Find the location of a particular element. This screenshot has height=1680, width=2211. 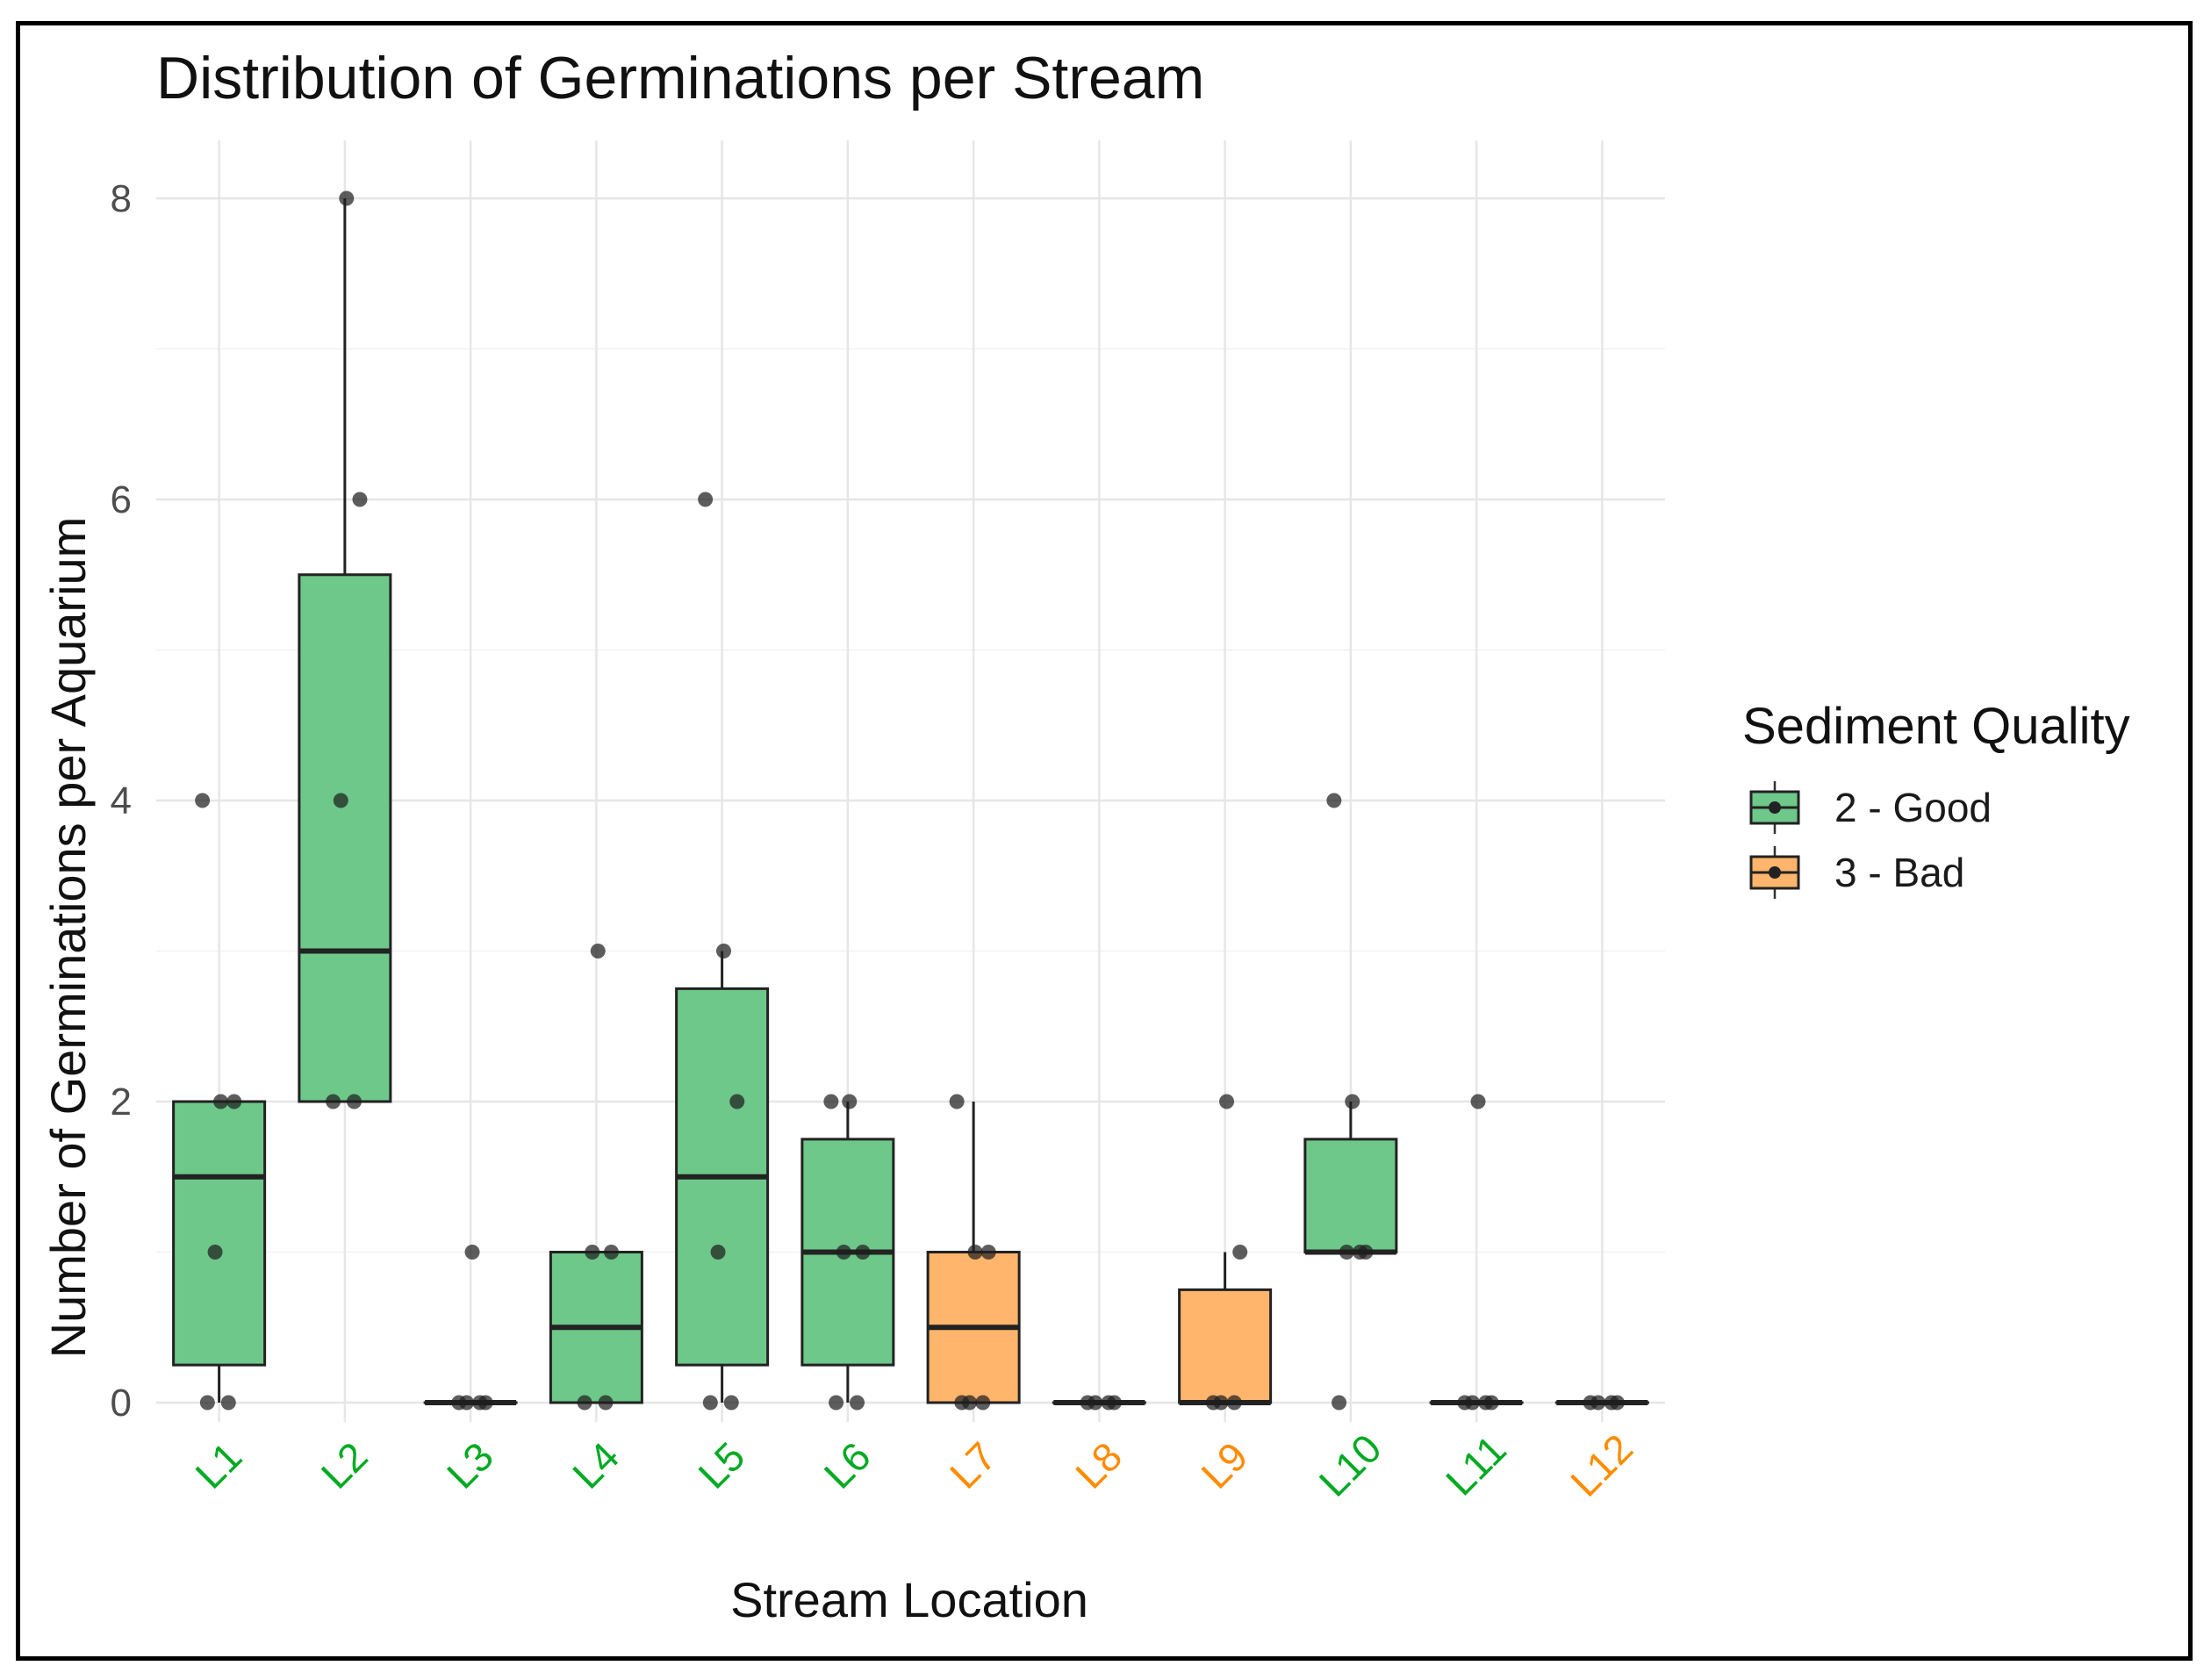

x-tick-label: L12 is located at coordinates (1601, 1465).